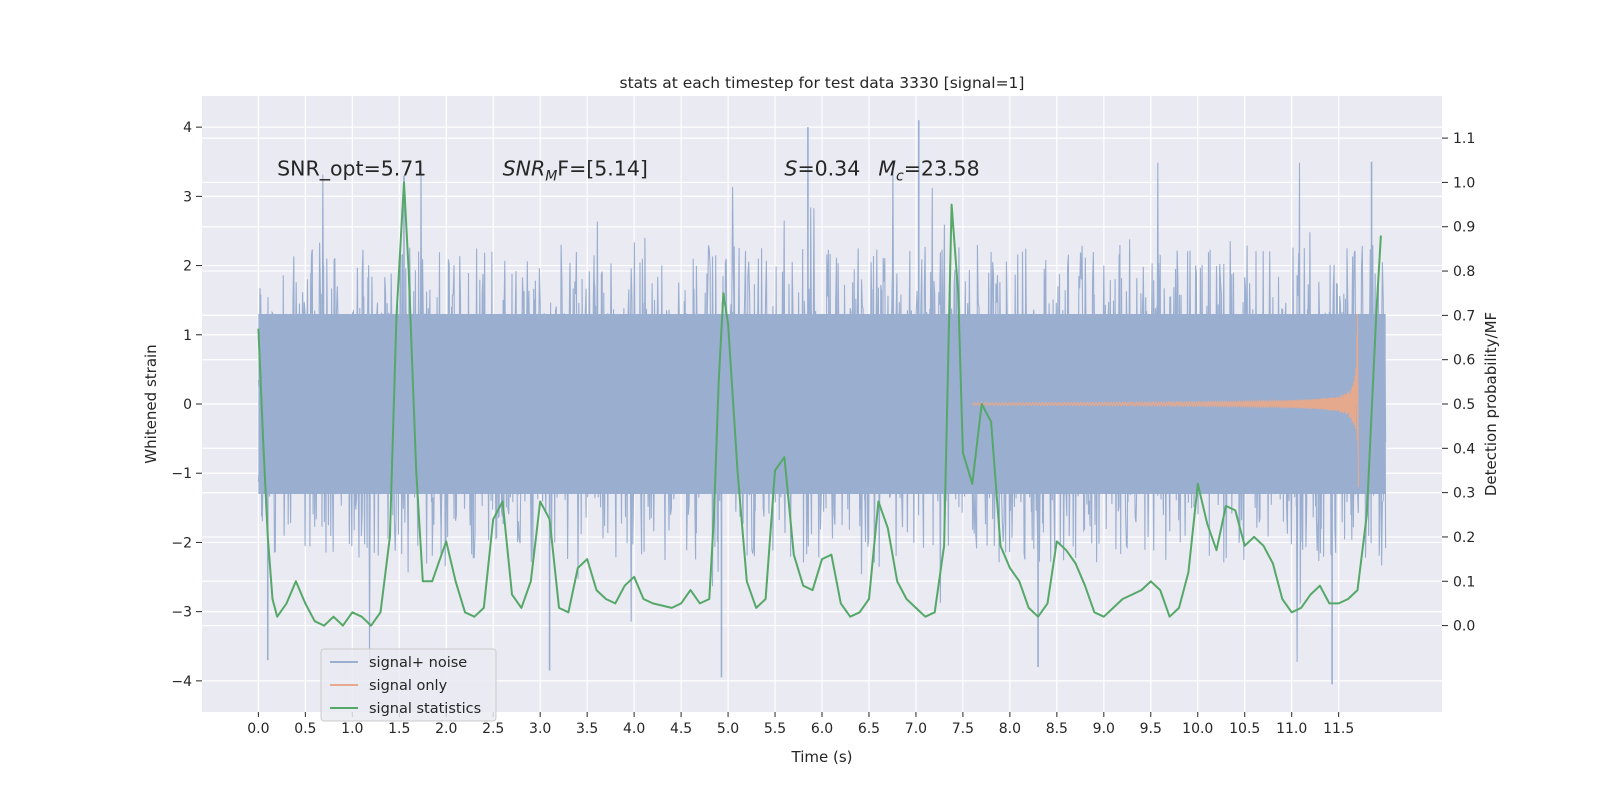  Describe the element at coordinates (305, 729) in the screenshot. I see `x-tick-label: 0.5` at that location.